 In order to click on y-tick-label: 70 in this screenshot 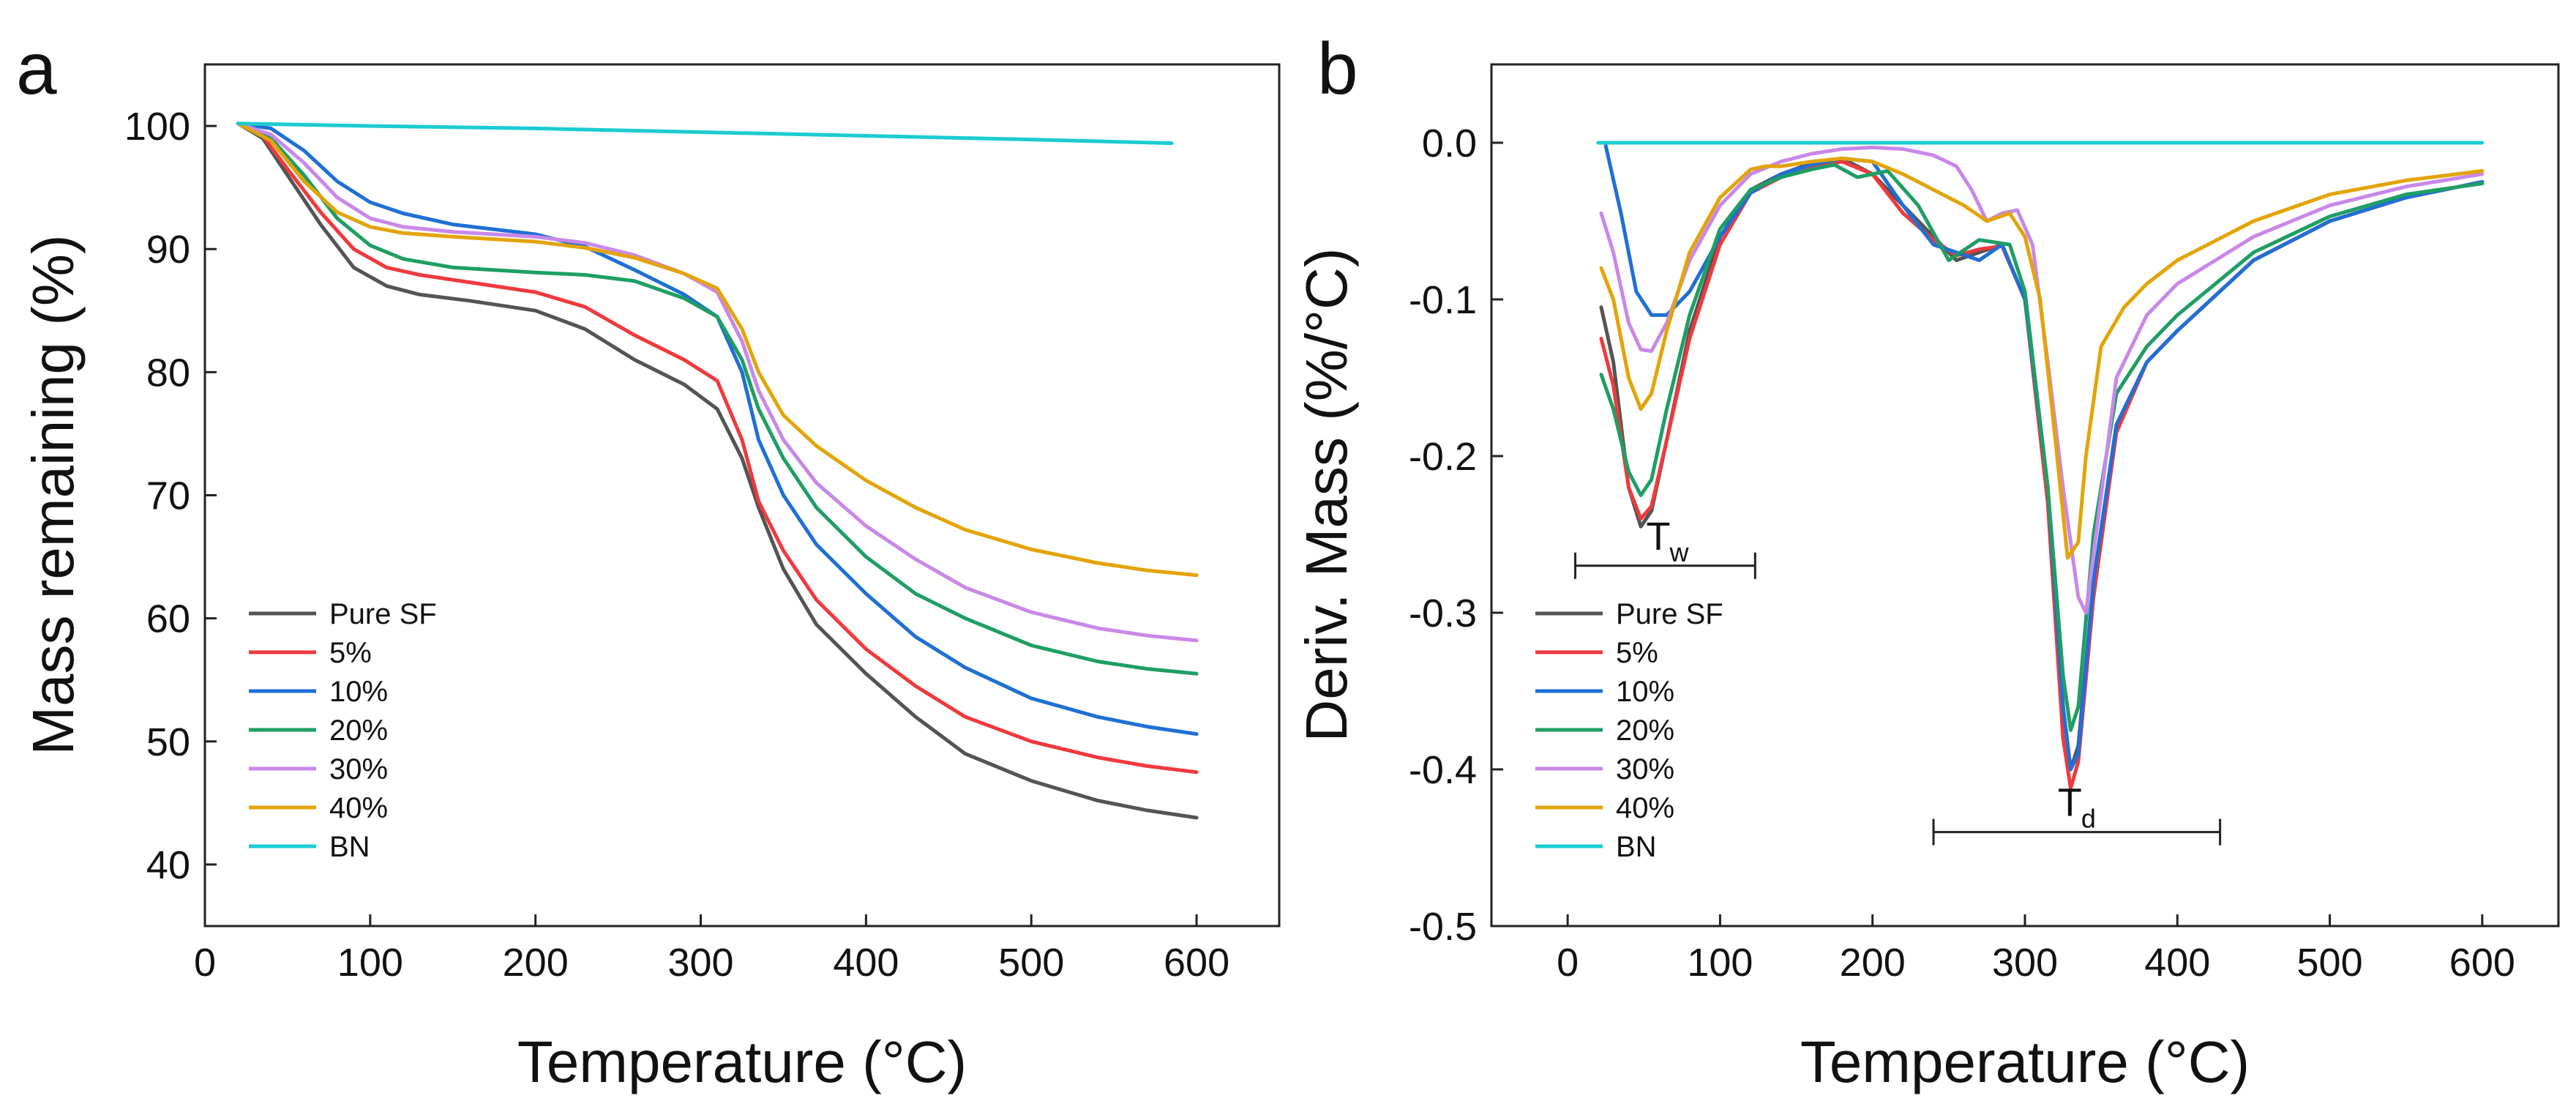, I will do `click(168, 496)`.